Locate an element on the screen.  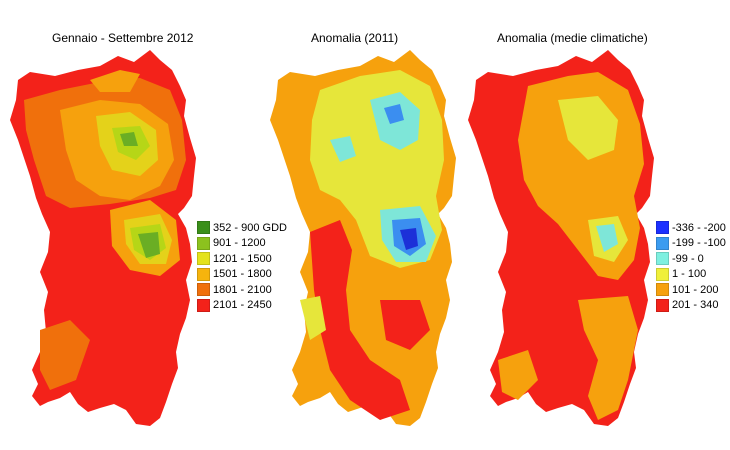
map-title-anomaly-2011: Anomalia (2011) is located at coordinates (355, 38).